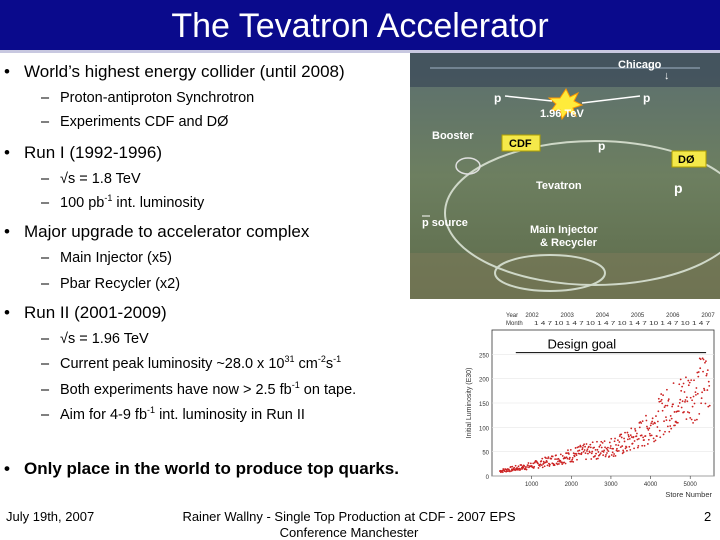 The image size is (720, 540). What do you see at coordinates (514, 324) in the screenshot?
I see `top-axis-month-label: Month` at bounding box center [514, 324].